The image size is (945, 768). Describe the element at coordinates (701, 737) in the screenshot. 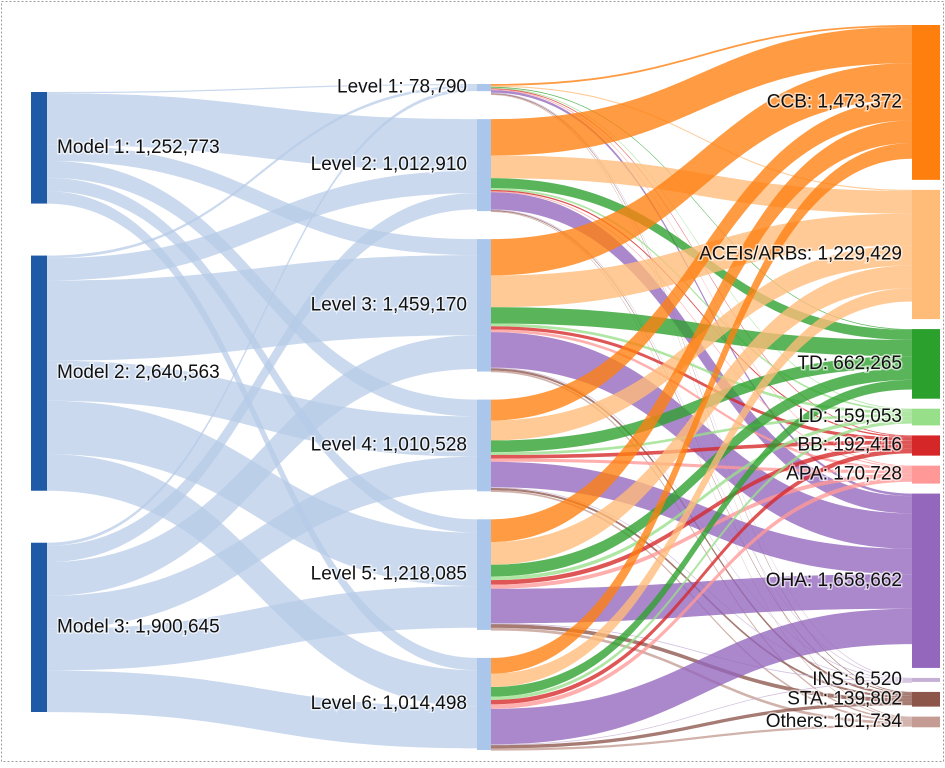

I see `flow-l6-to-oth` at that location.